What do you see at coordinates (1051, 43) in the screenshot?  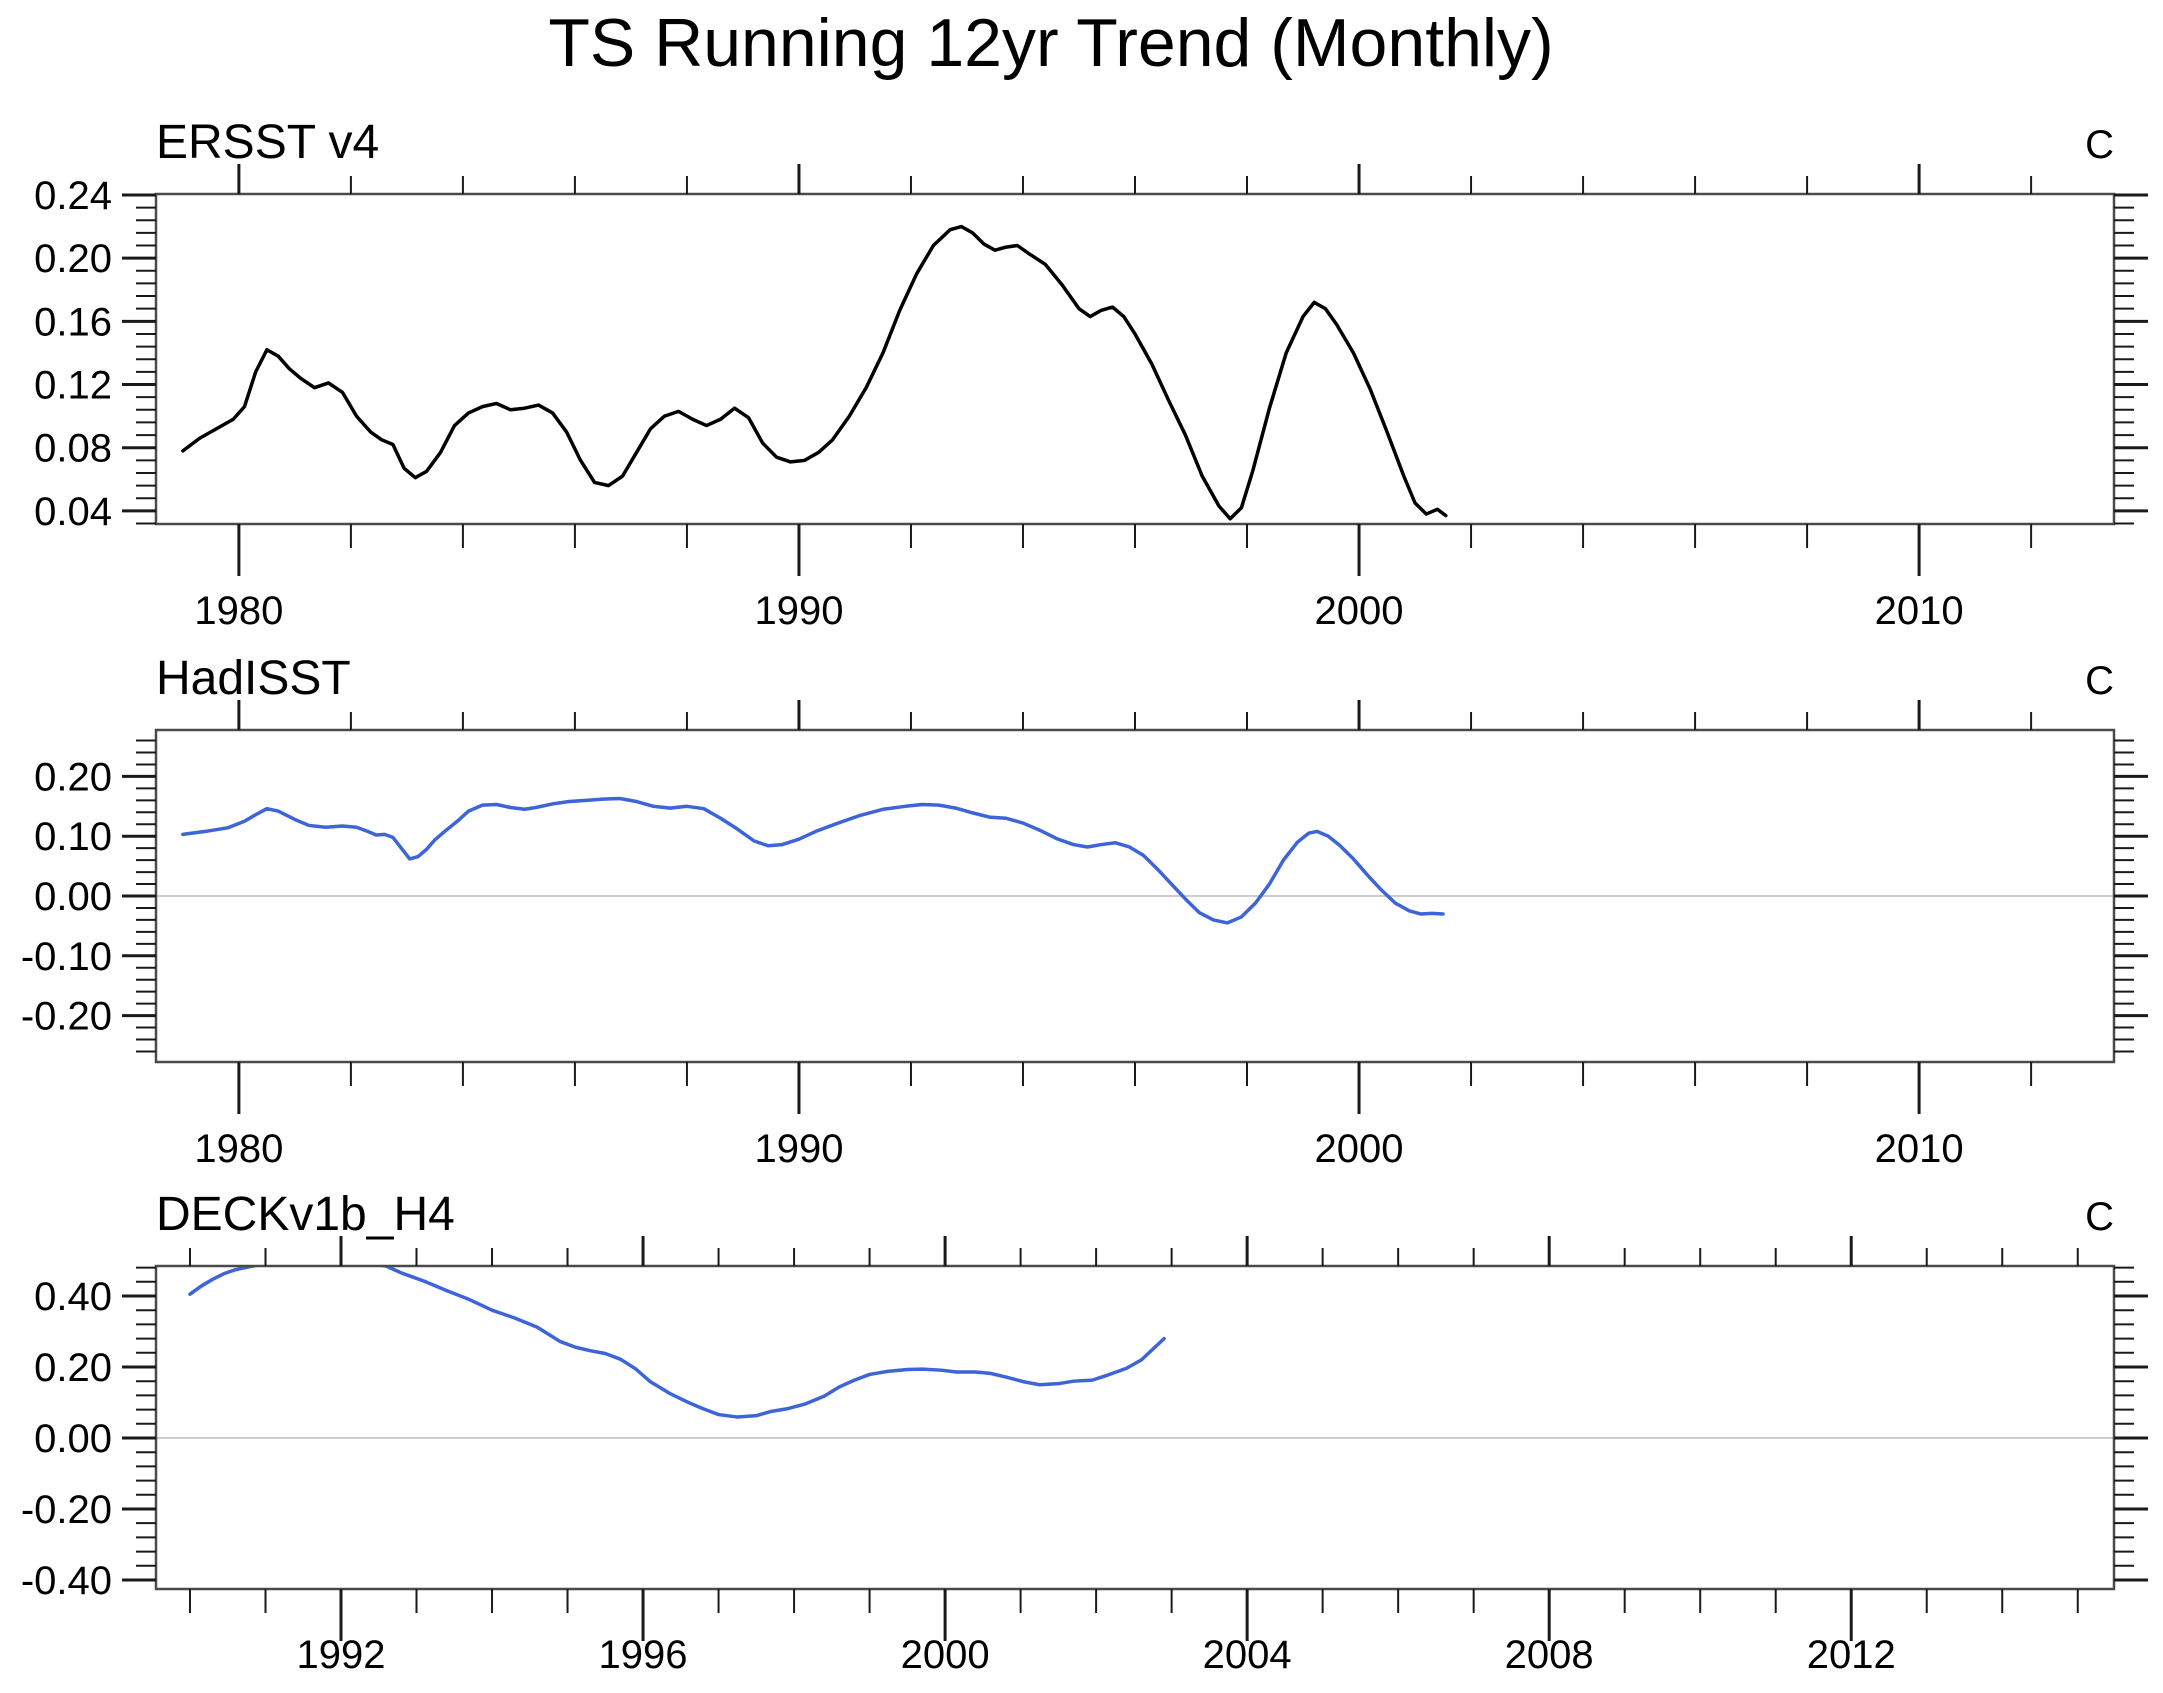 I see `figure-title: TS Running 12yr Trend (Monthly)` at bounding box center [1051, 43].